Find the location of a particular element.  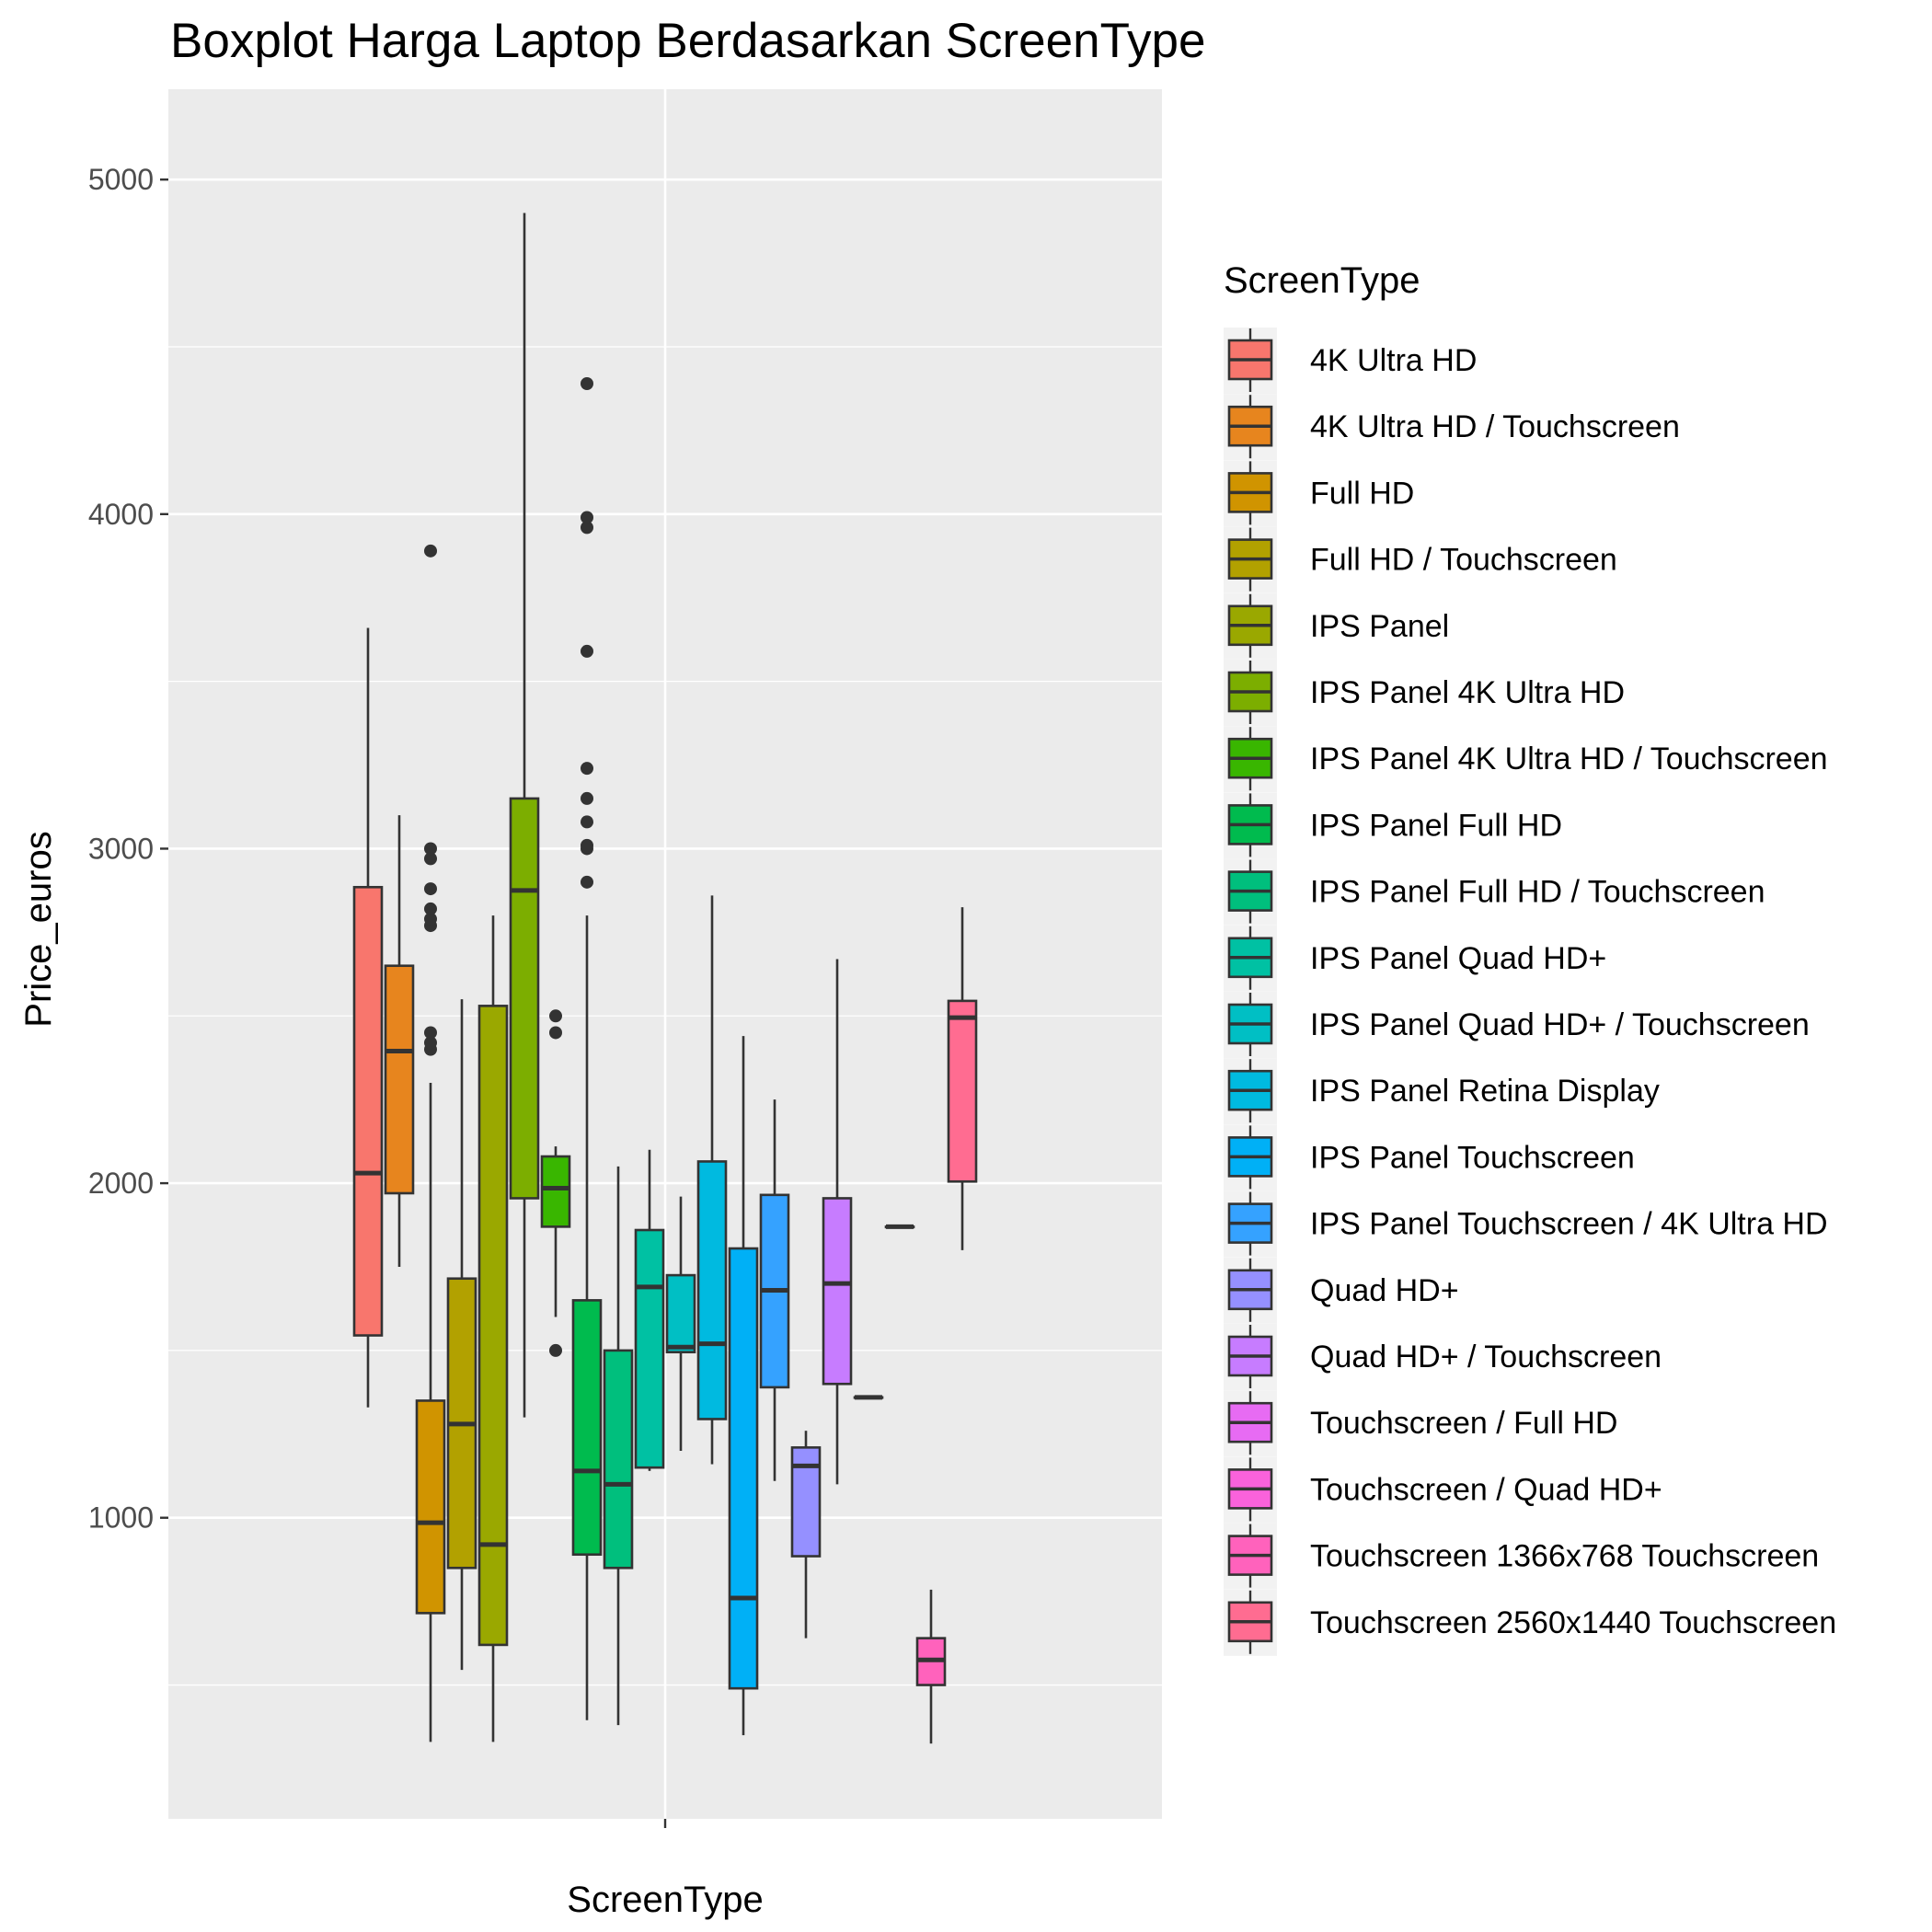

legend-label: Quad HD+ is located at coordinates (1384, 1290).